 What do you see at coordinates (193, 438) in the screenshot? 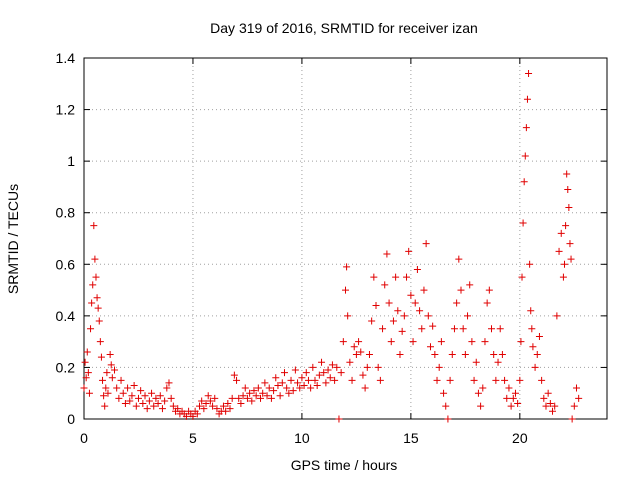
I see `x-tick-label: 5` at bounding box center [193, 438].